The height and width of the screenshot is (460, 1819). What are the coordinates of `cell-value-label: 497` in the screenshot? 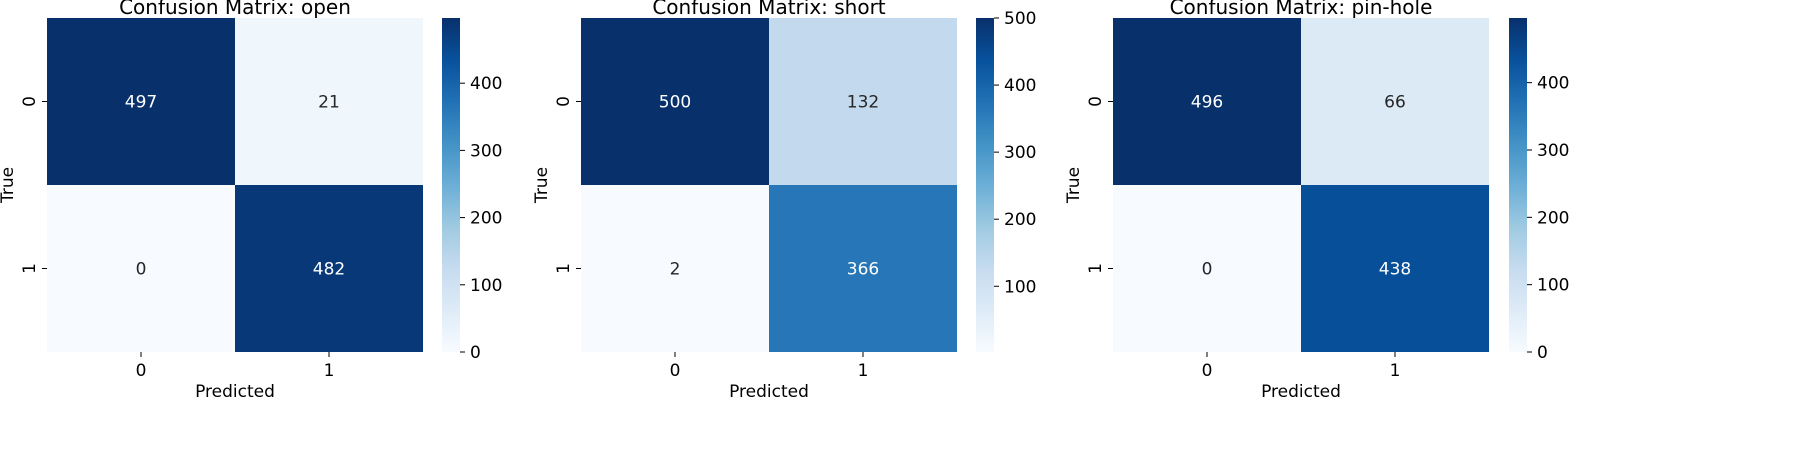 It's located at (141, 103).